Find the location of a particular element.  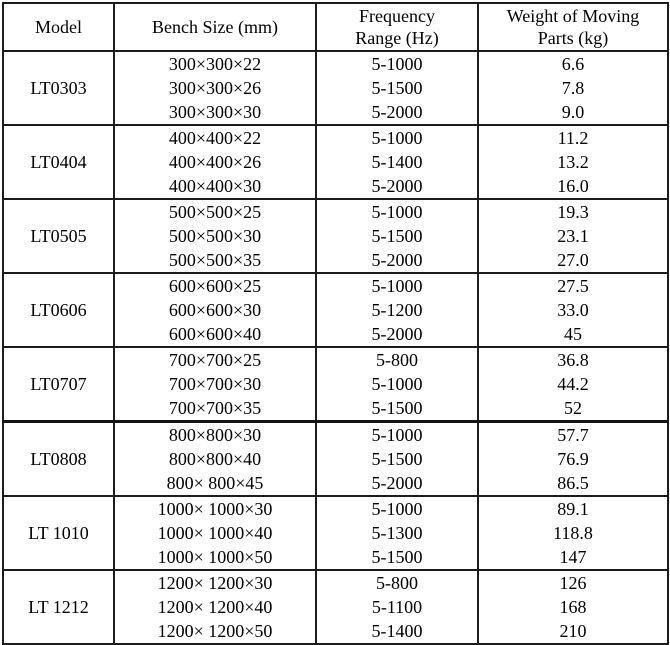

weight-cell: 45 is located at coordinates (572, 334).